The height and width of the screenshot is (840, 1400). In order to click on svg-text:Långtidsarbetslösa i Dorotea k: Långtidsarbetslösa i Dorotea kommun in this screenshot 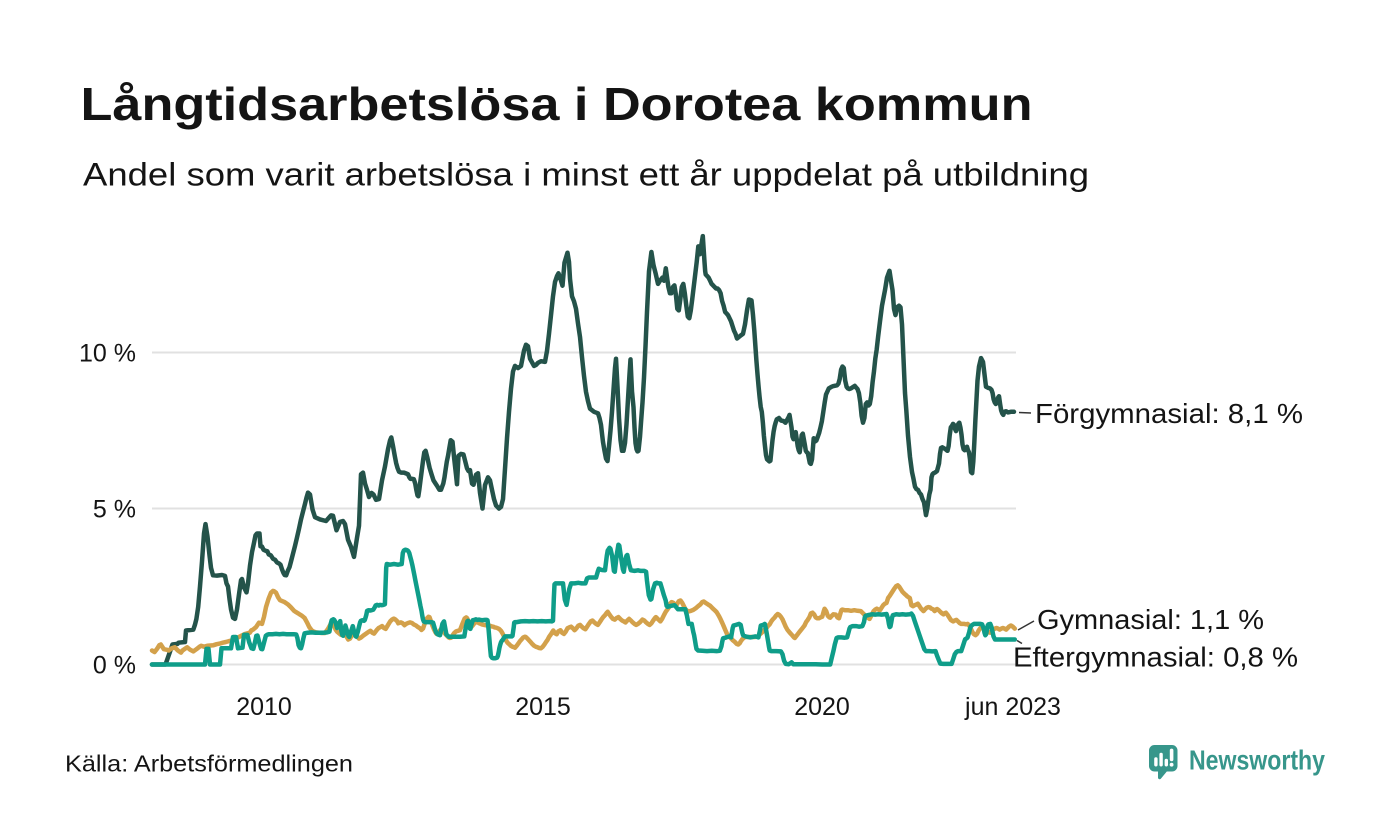, I will do `click(557, 104)`.